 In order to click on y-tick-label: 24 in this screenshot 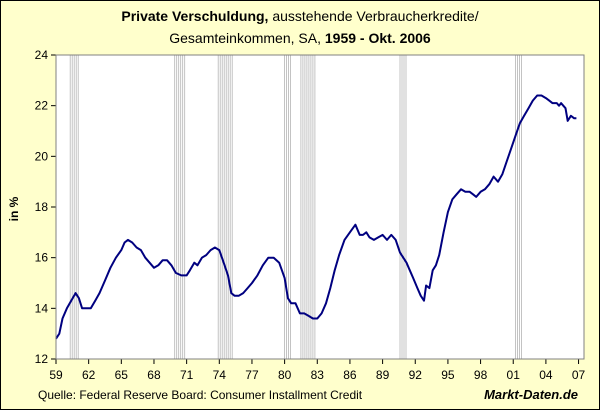, I will do `click(42, 55)`.